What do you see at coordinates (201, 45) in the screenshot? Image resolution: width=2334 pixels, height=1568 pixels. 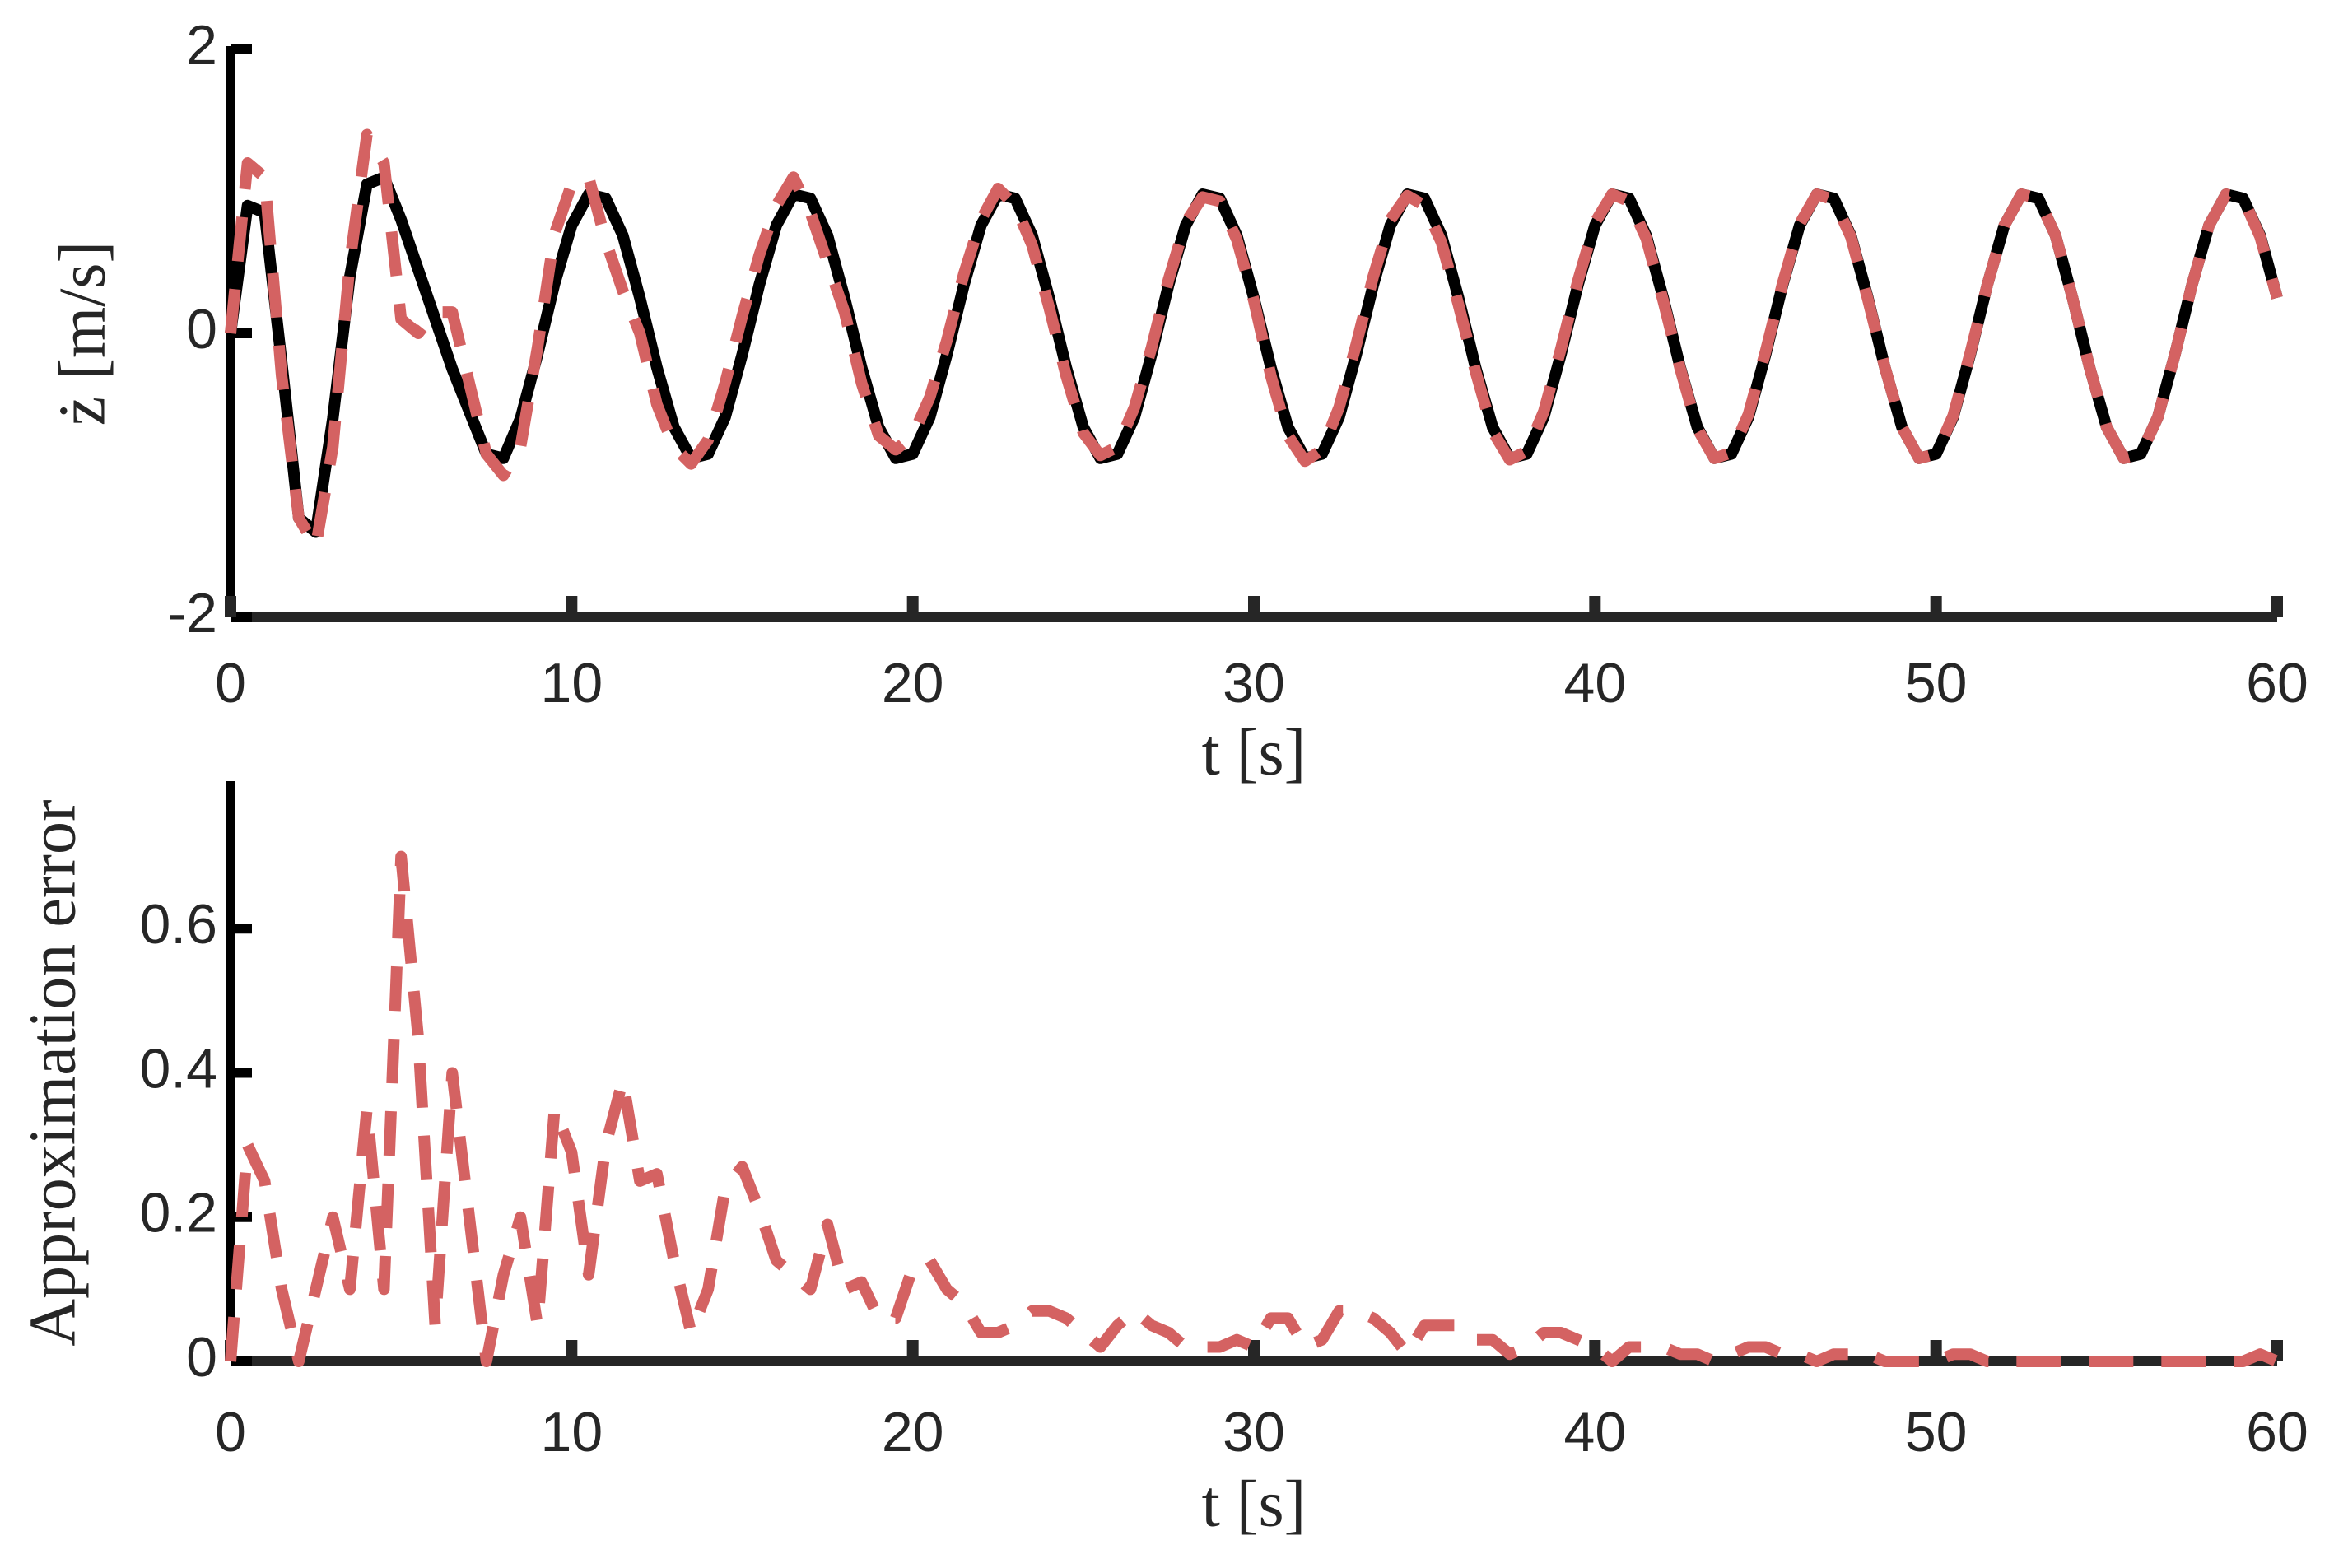 I see `y-tick-label: 2` at bounding box center [201, 45].